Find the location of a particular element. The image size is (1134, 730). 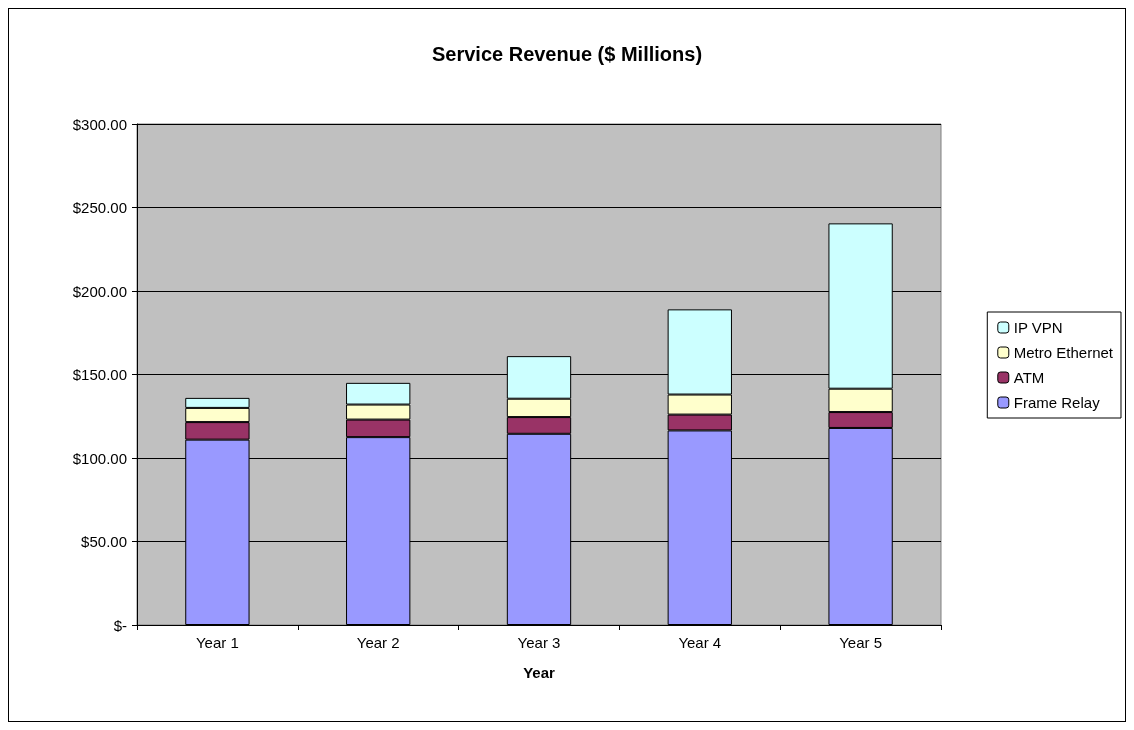

x-axis-title: Year is located at coordinates (539, 672).